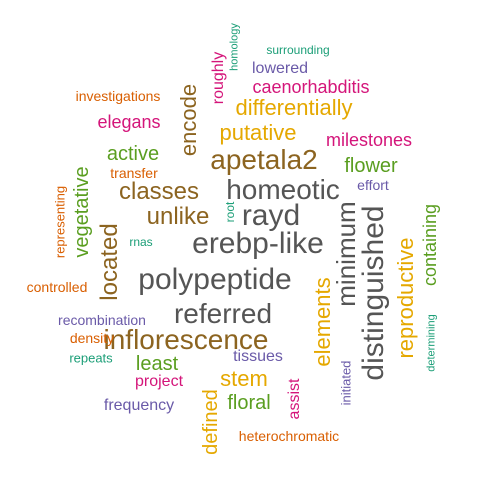 The image size is (500, 500). Describe the element at coordinates (234, 47) in the screenshot. I see `cloud-word-homology: homology` at that location.